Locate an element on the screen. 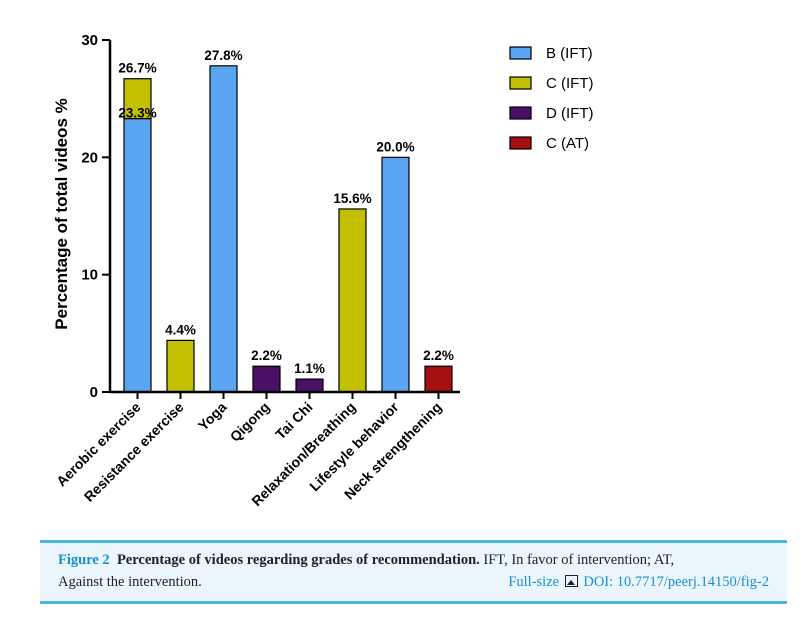  data-label: 26.7% is located at coordinates (137, 68).